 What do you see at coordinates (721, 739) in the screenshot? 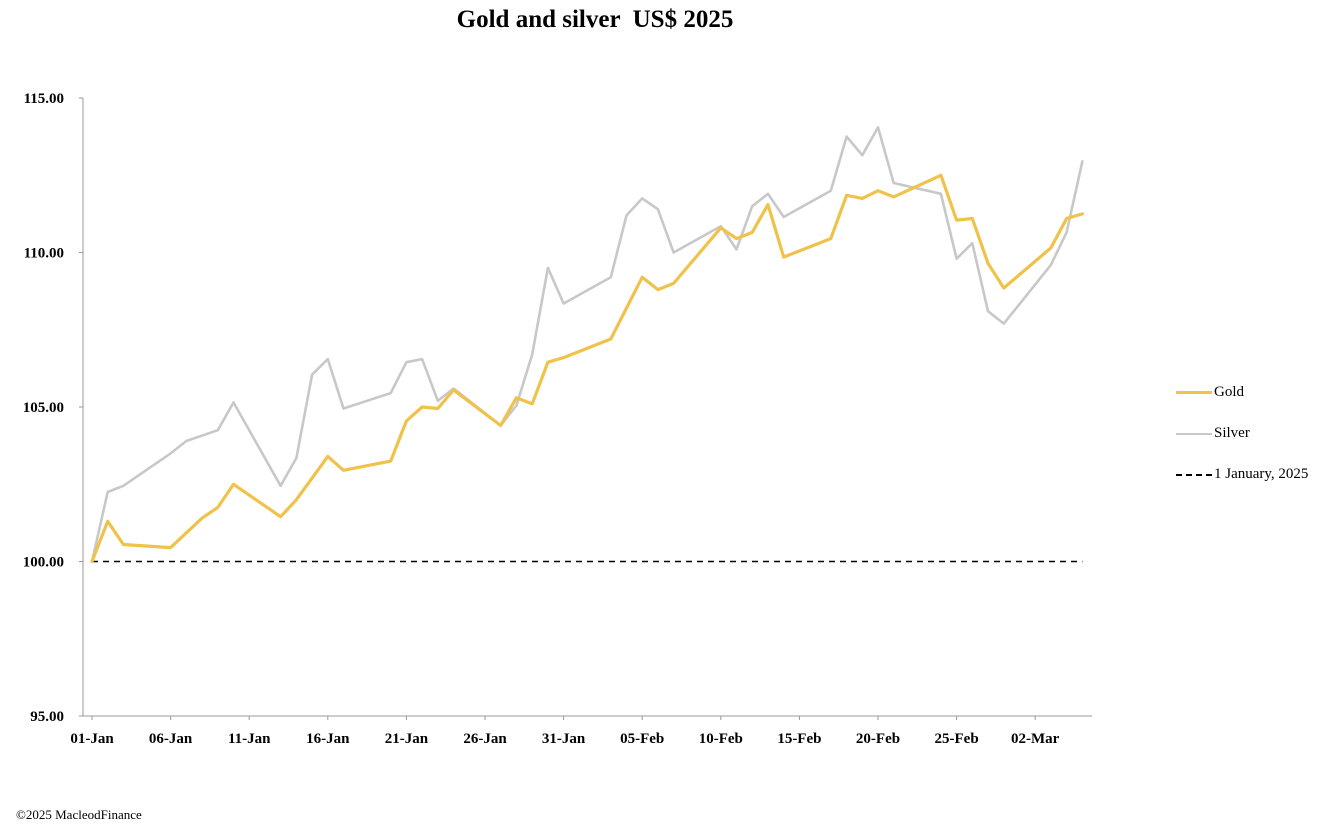
I see `x-tick-label: 10-Feb` at bounding box center [721, 739].